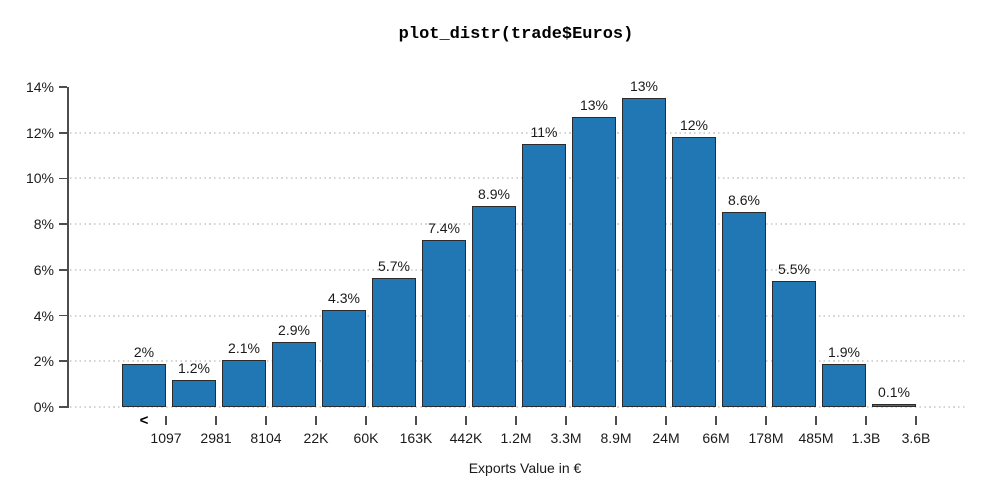 The width and height of the screenshot is (1000, 500). Describe the element at coordinates (216, 438) in the screenshot. I see `x-tick-label: 2981` at that location.